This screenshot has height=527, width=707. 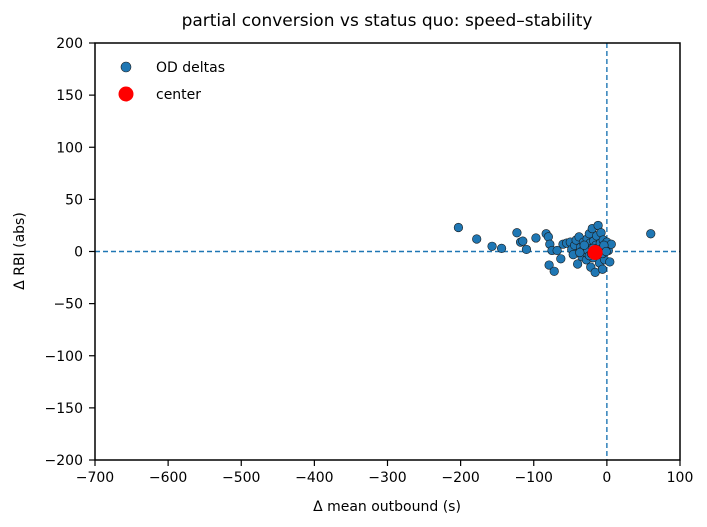 I want to click on y-tick-label: −200, so click(x=64, y=461).